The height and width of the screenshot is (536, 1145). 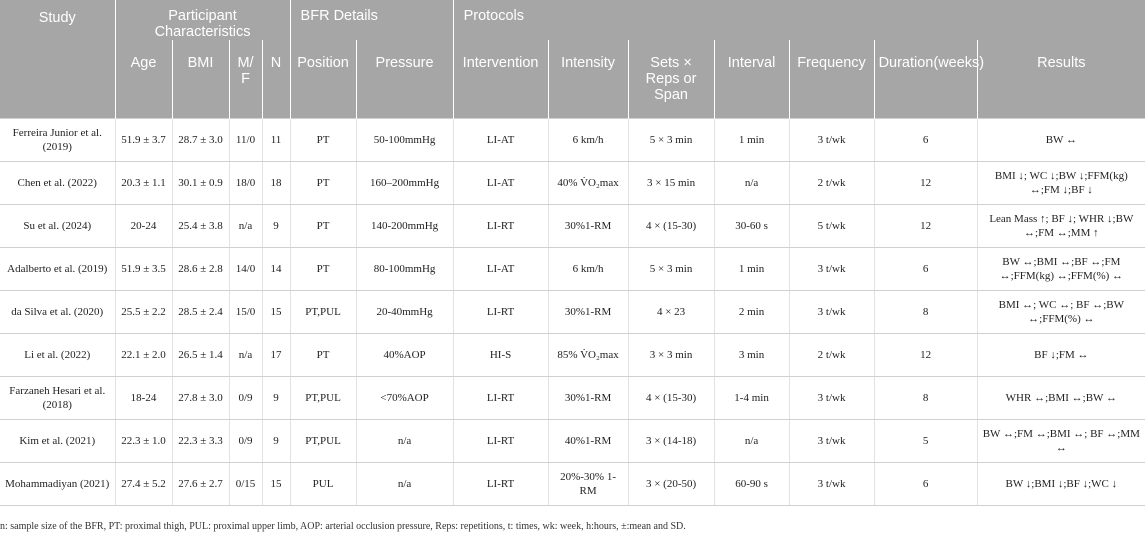 I want to click on cell-study: Farzaneh Hesari et al. (2018), so click(x=58, y=398).